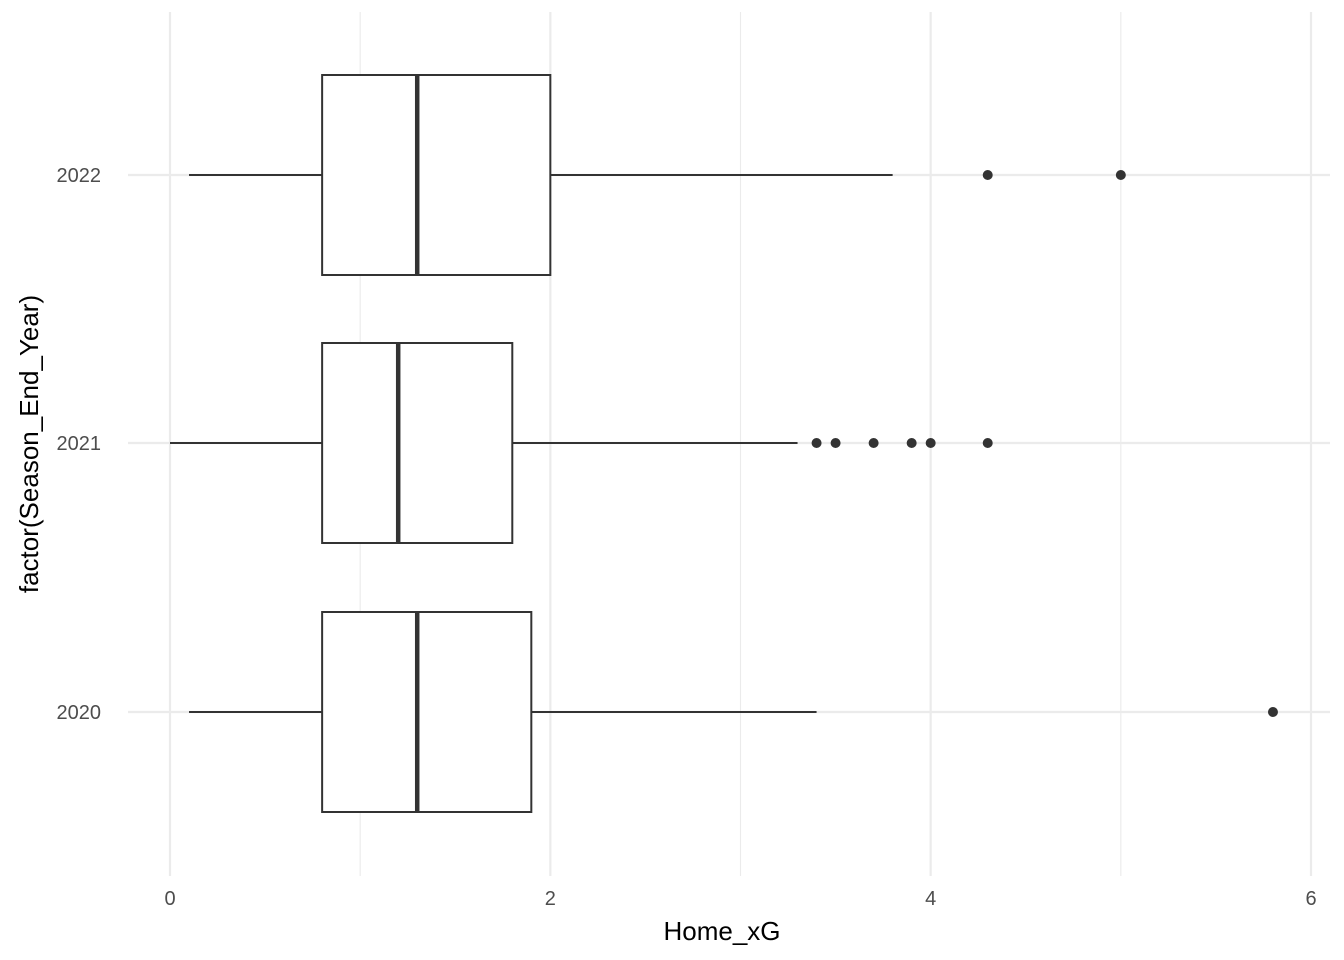 Image resolution: width=1344 pixels, height=960 pixels. I want to click on y-tick-label-2021: 2021, so click(79, 444).